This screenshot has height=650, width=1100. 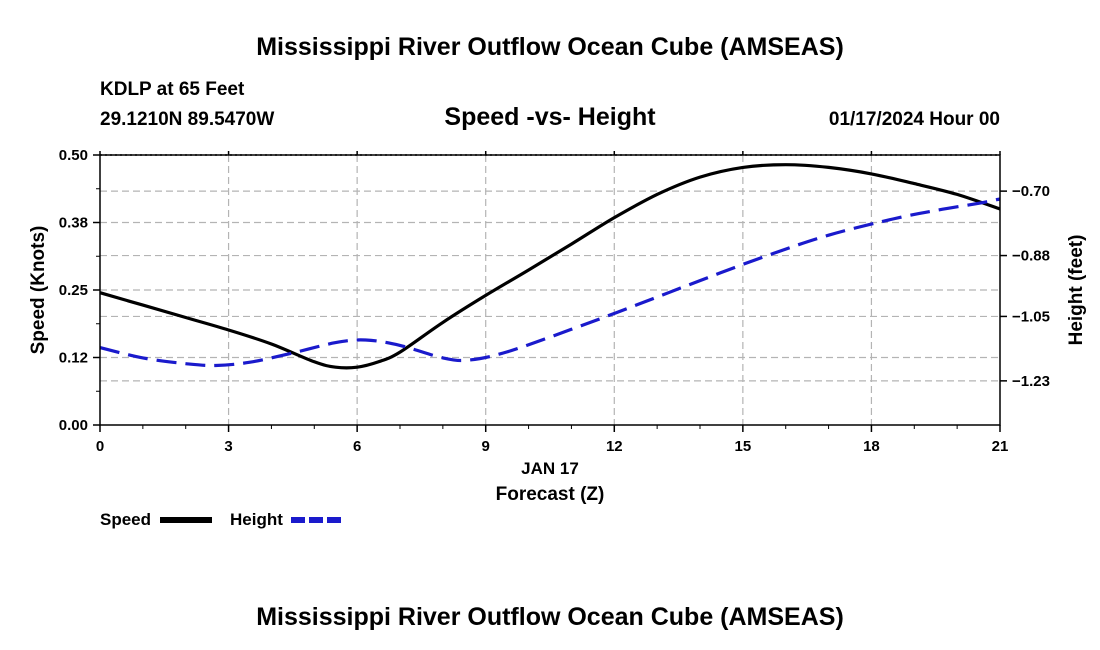 I want to click on datetime-label: 01/17/2024 Hour 00, so click(x=914, y=119).